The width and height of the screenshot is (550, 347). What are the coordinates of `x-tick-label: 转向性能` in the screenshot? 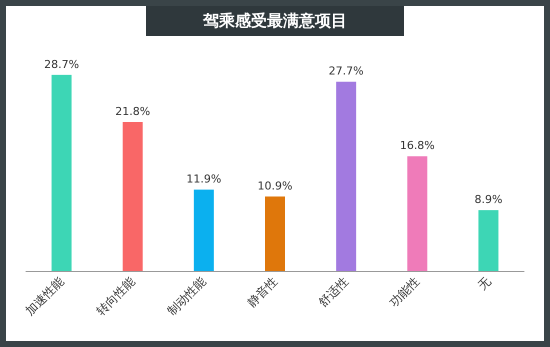 It's located at (116, 296).